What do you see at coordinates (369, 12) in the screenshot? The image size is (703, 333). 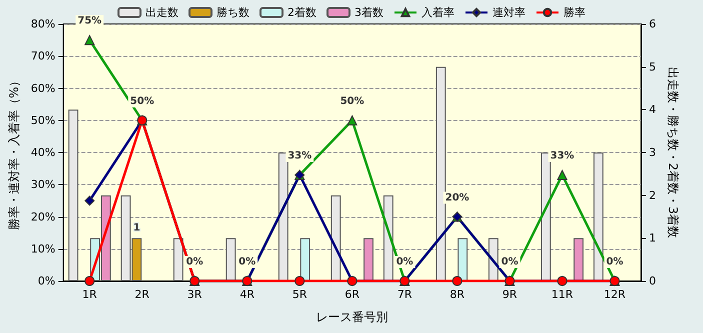 I see `legend-label: 3着数` at bounding box center [369, 12].